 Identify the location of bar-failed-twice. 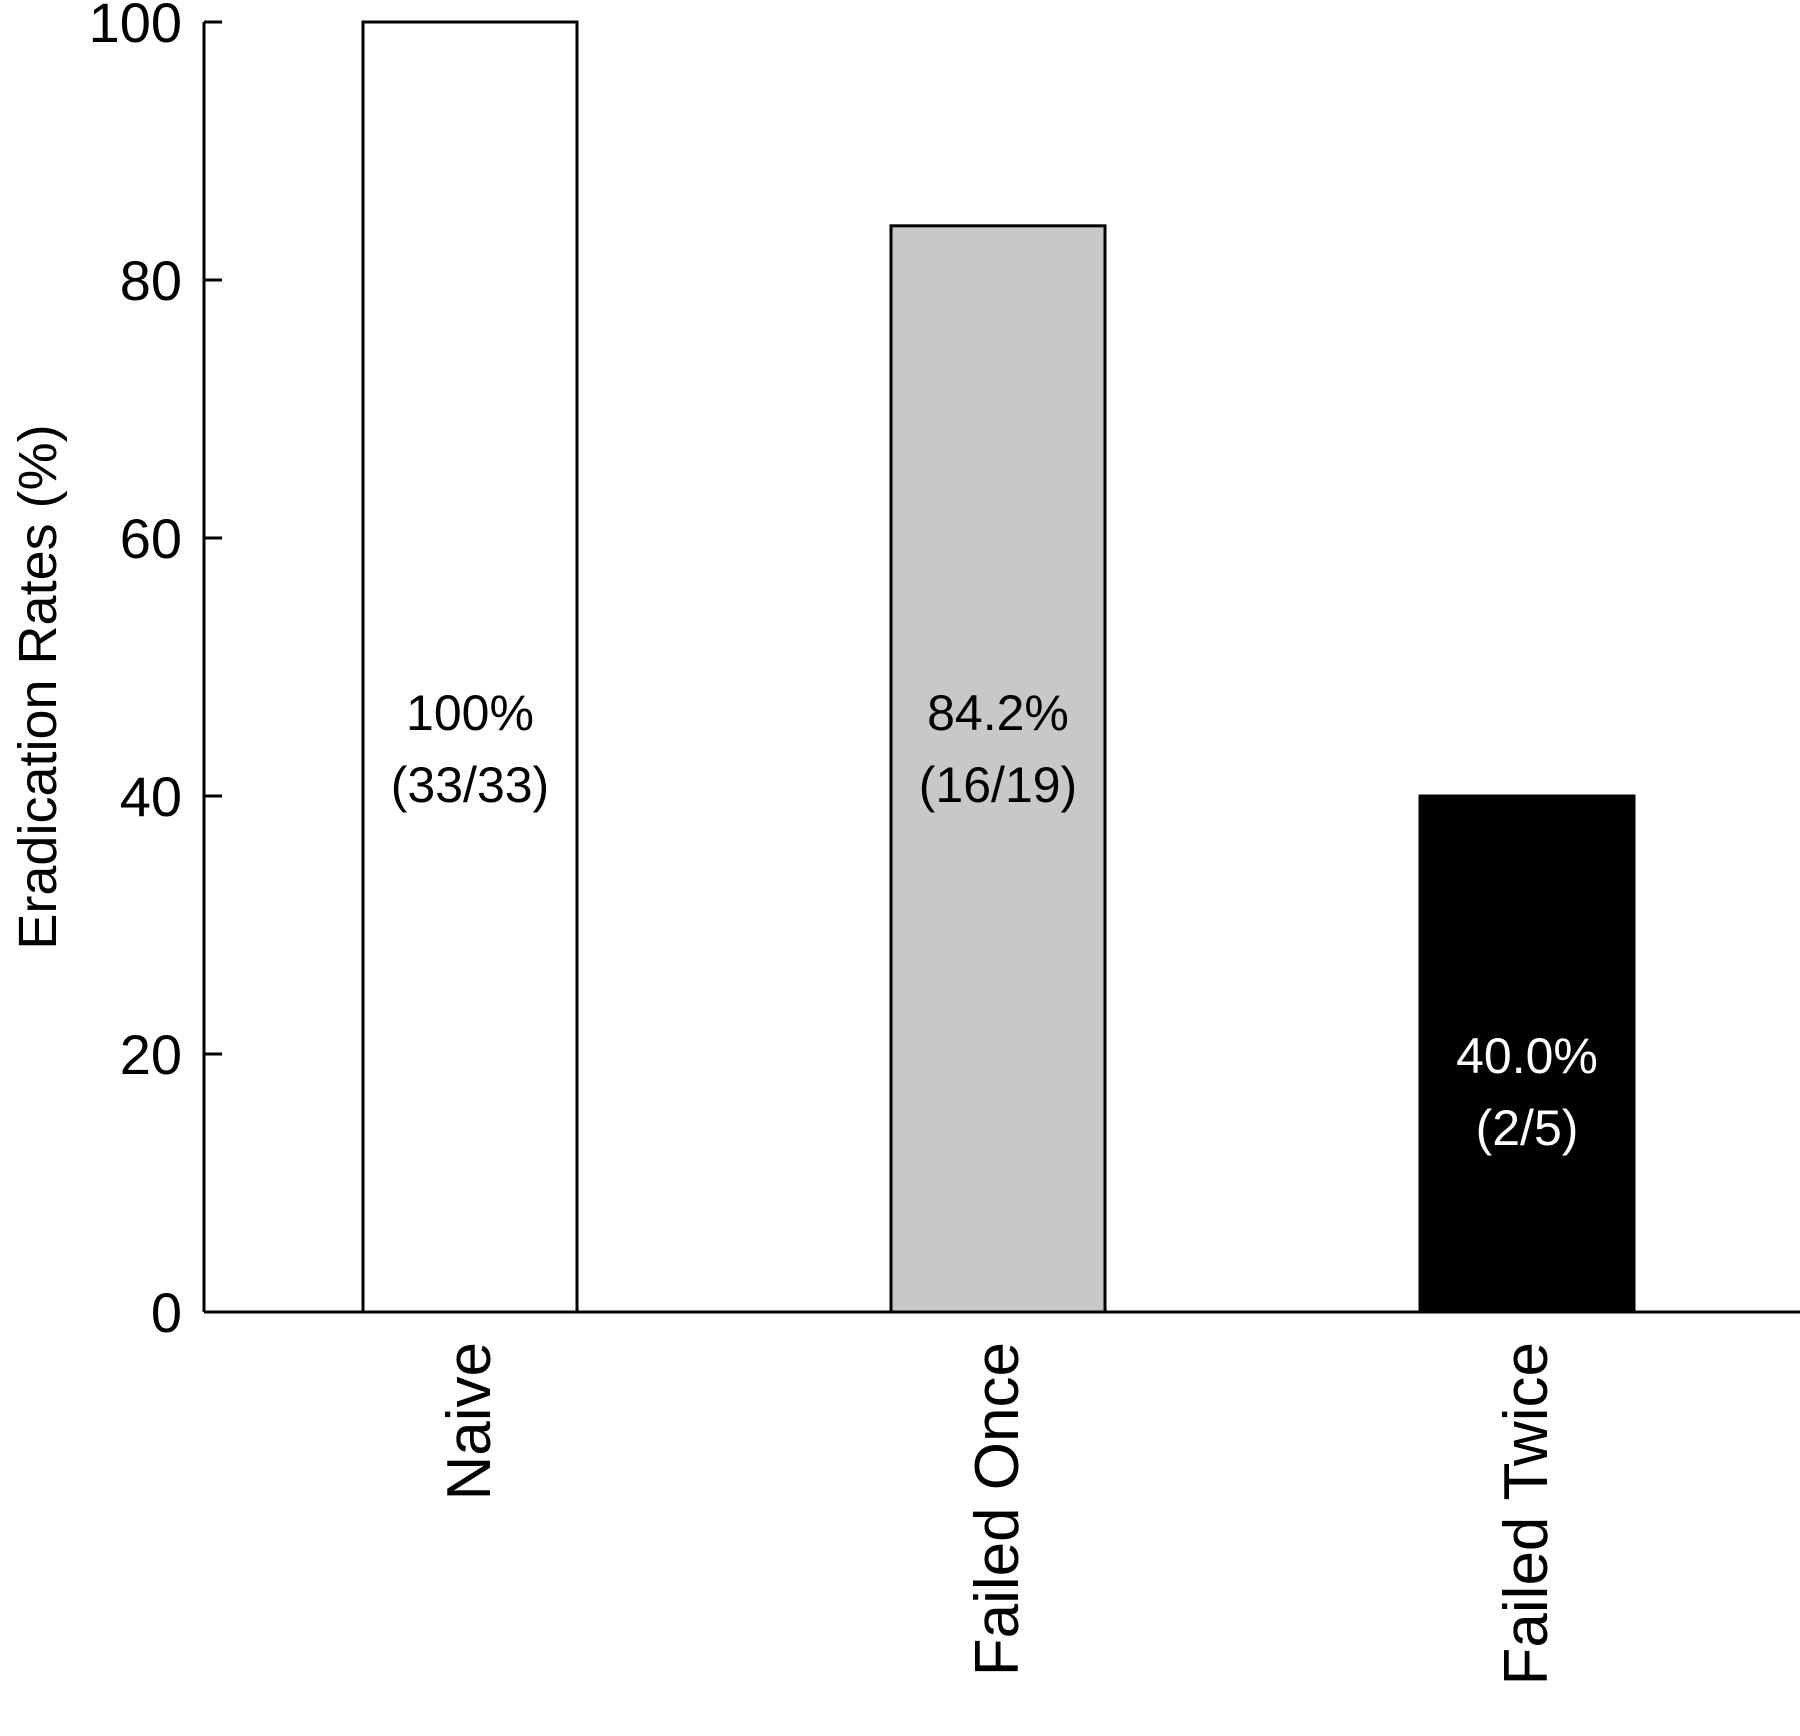
(1527, 1054).